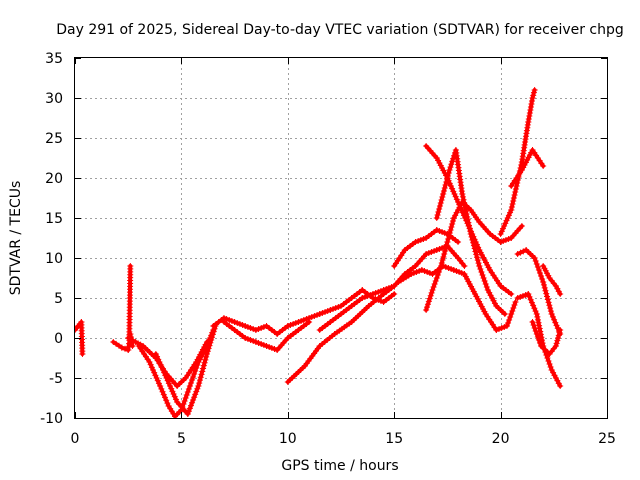 This screenshot has width=640, height=480. What do you see at coordinates (51, 239) in the screenshot?
I see `y-tick-labels: -10 -5 0 5 10 15 20 25 30 35` at bounding box center [51, 239].